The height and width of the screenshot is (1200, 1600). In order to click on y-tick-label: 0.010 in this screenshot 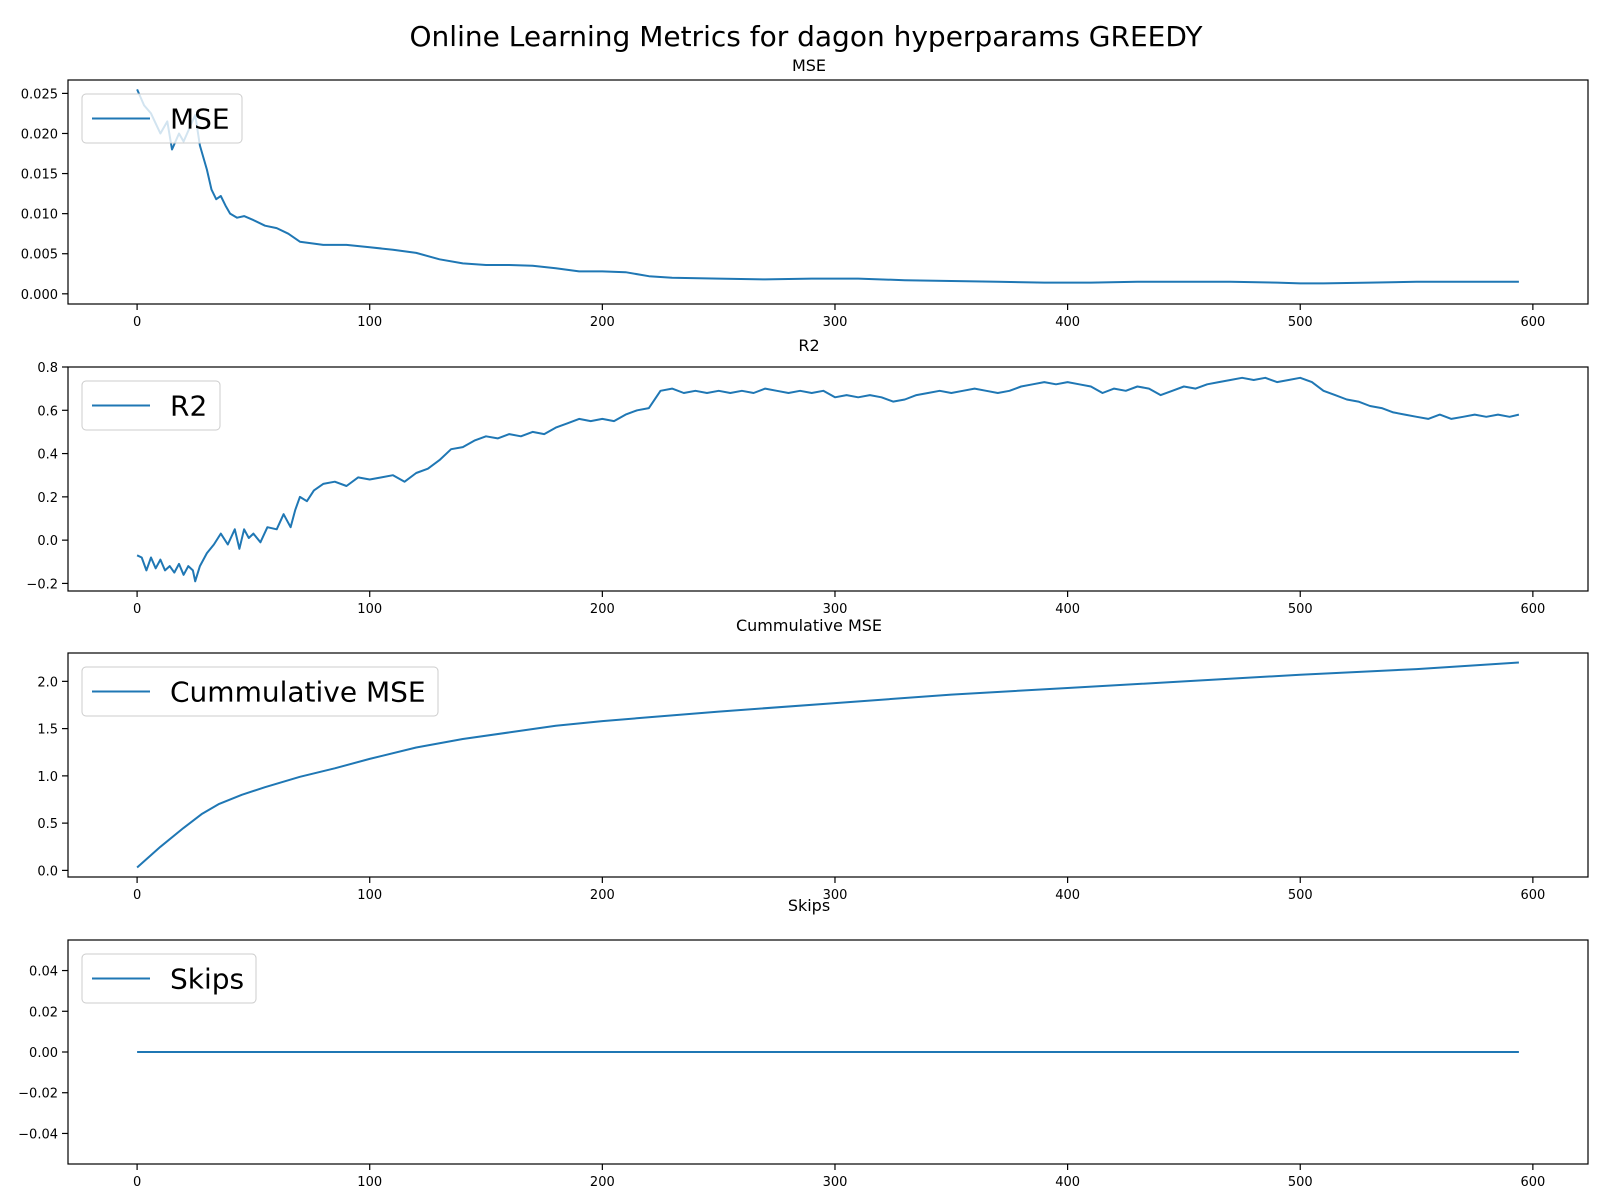, I will do `click(39, 215)`.